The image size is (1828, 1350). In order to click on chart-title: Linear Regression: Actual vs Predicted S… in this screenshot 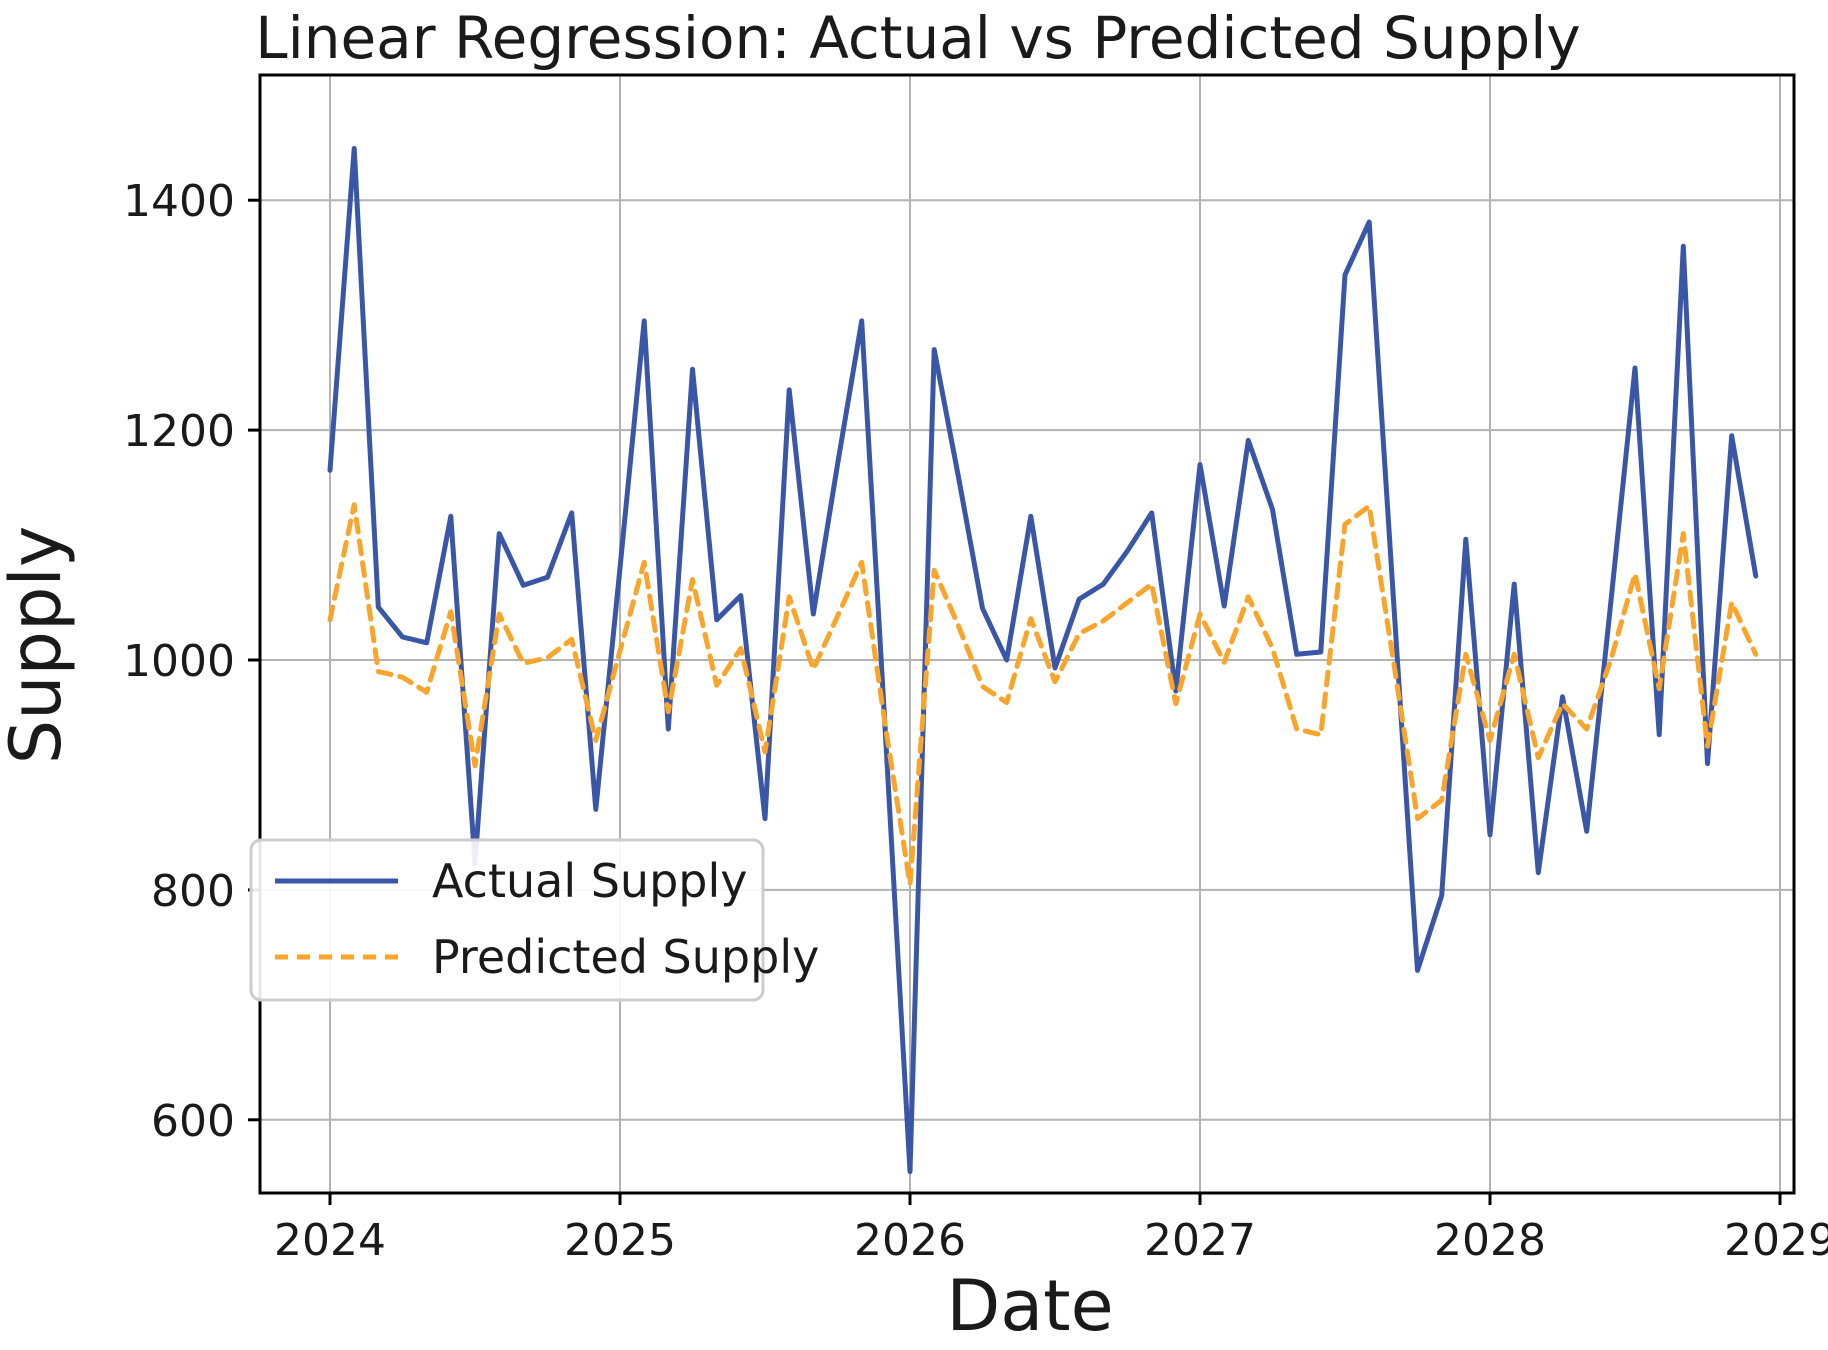, I will do `click(917, 38)`.